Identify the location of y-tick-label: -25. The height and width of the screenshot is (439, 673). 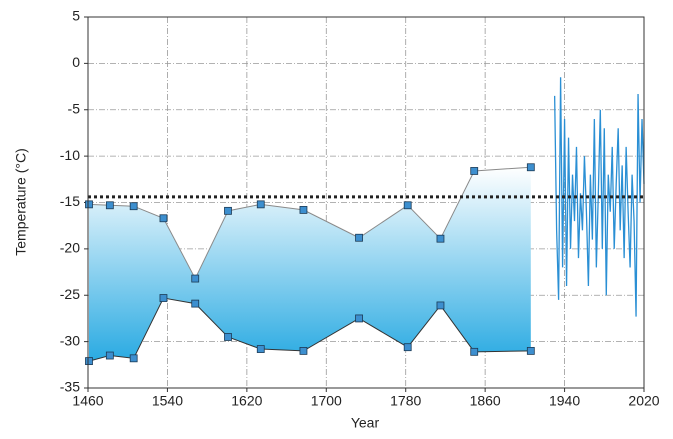
(70, 294).